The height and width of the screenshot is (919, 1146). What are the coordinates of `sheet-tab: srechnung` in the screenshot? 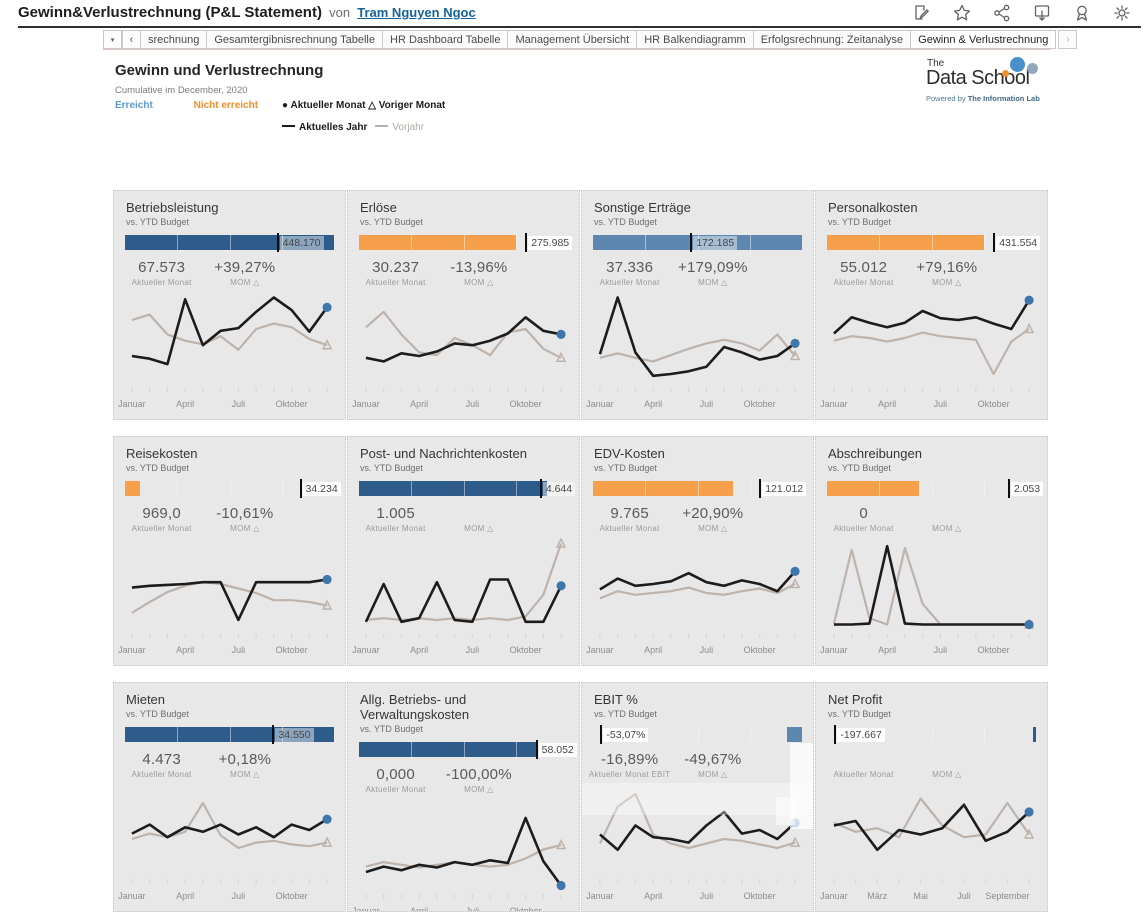 It's located at (174, 39).